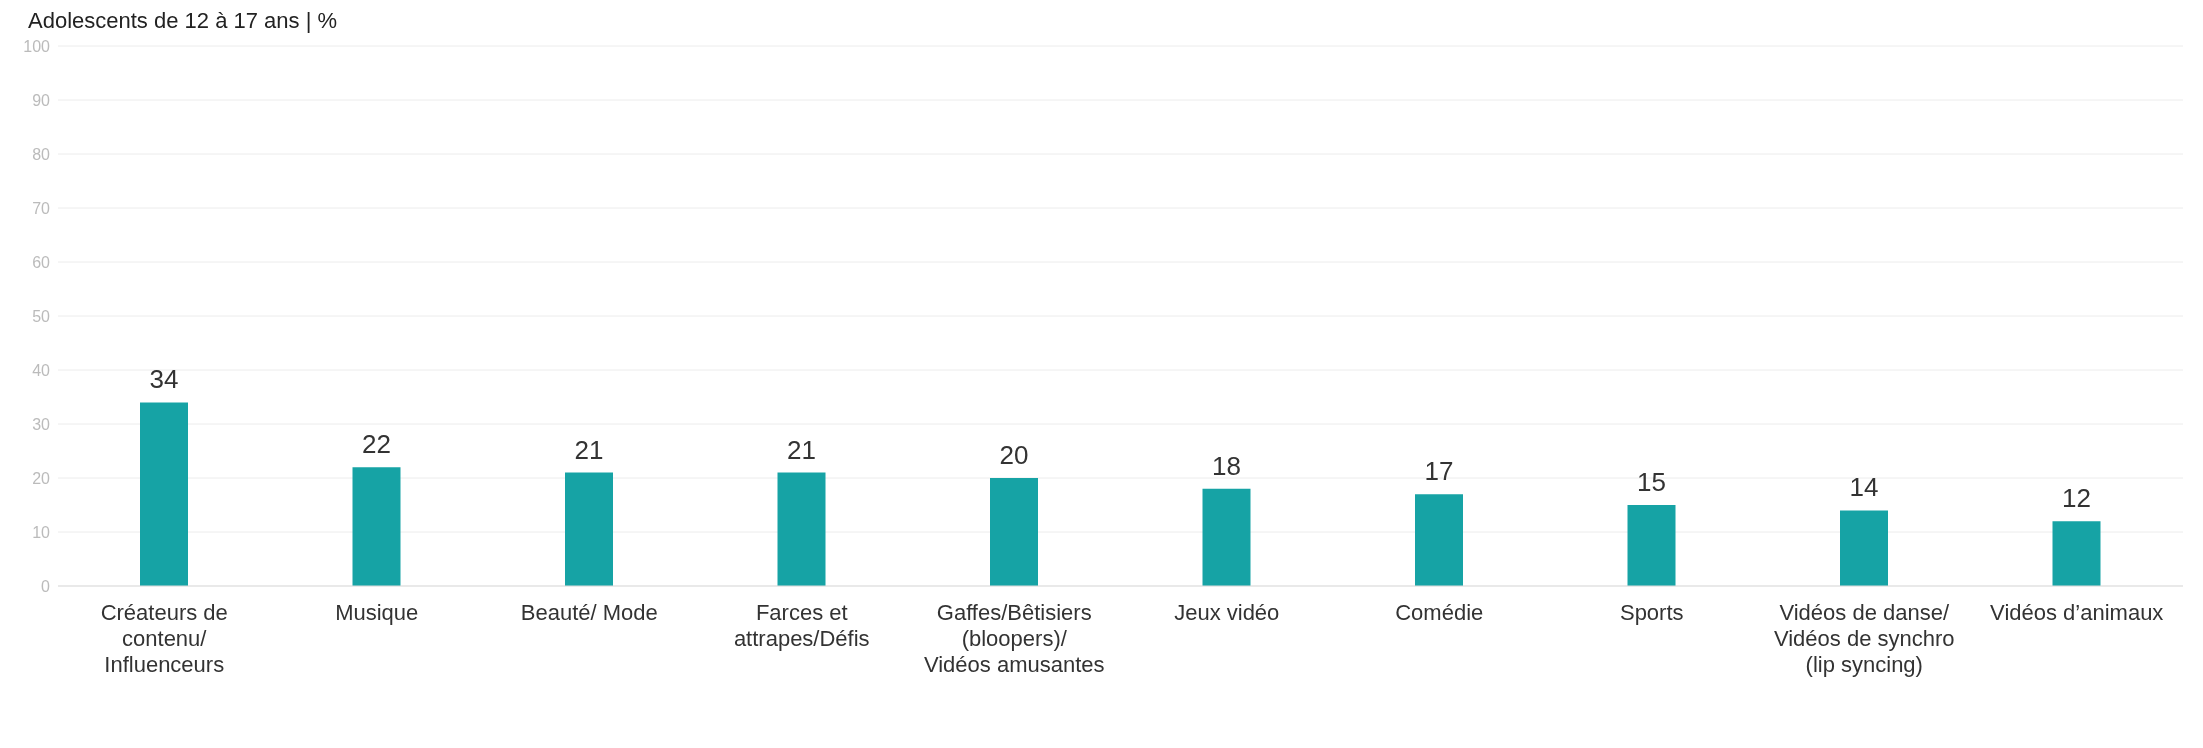 The image size is (2203, 748). I want to click on x-tick-label: Jeux vidéo, so click(1227, 612).